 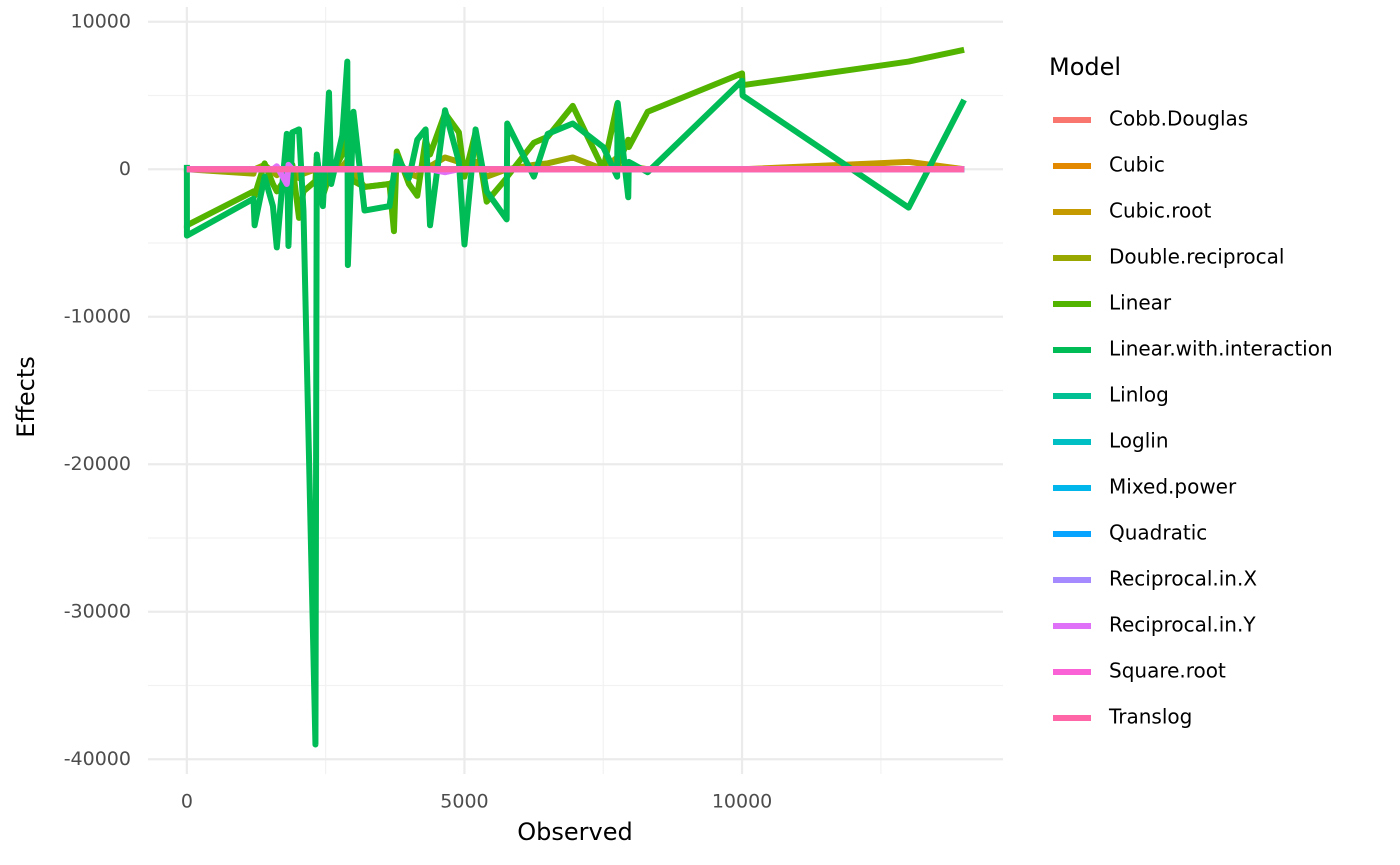 What do you see at coordinates (574, 832) in the screenshot?
I see `x-axis-title: Observed` at bounding box center [574, 832].